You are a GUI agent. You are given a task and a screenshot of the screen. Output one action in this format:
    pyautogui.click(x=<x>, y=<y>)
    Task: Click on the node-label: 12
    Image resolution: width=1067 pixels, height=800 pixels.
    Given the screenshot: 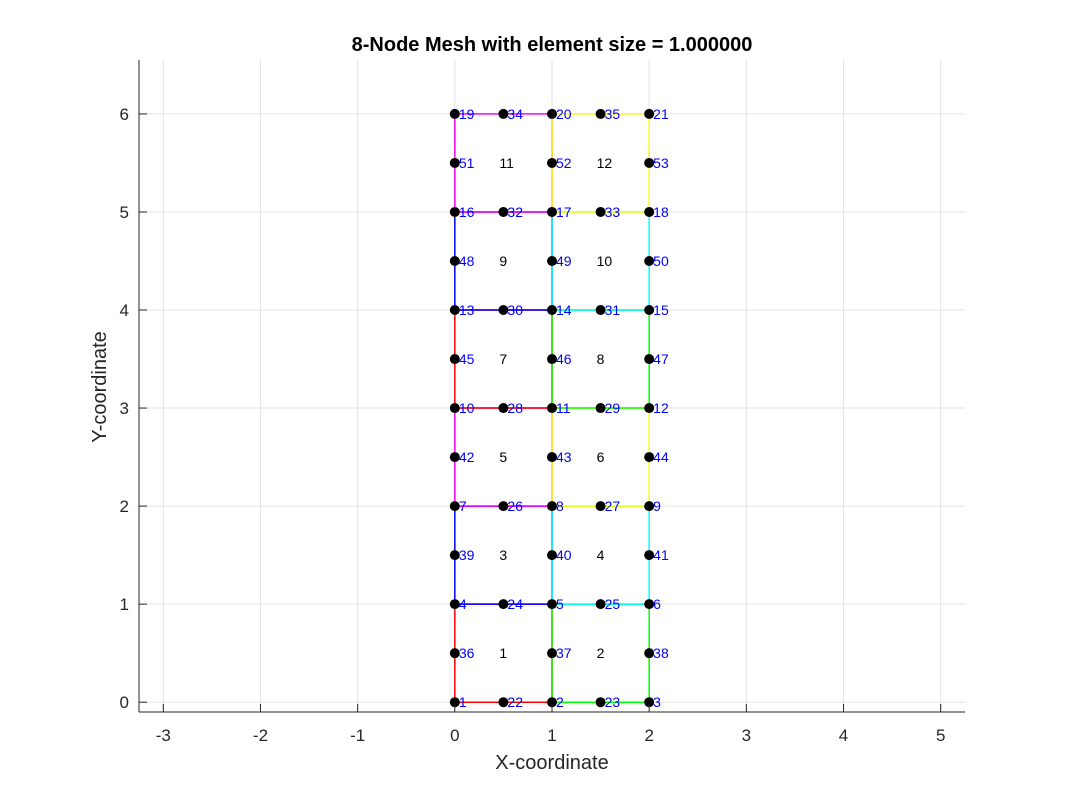 What is the action you would take?
    pyautogui.click(x=661, y=408)
    